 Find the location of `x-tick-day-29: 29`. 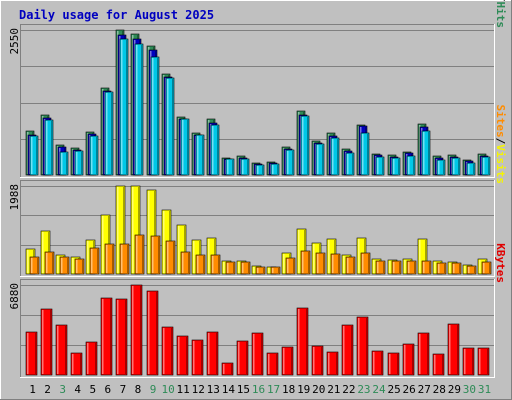

x-tick-day-29: 29 is located at coordinates (454, 389).